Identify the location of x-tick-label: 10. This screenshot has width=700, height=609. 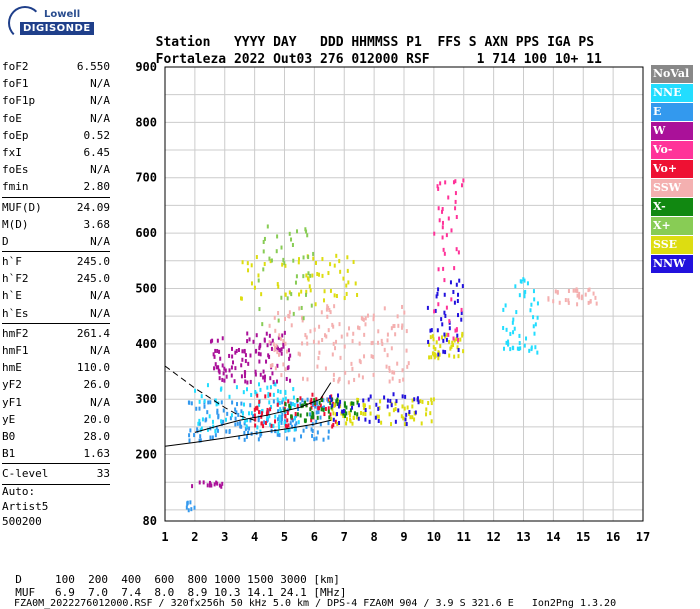
(434, 537).